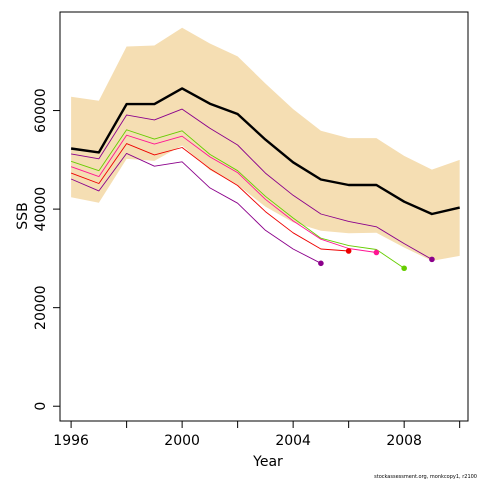  I want to click on x-tick-label: 1996, so click(71, 441).